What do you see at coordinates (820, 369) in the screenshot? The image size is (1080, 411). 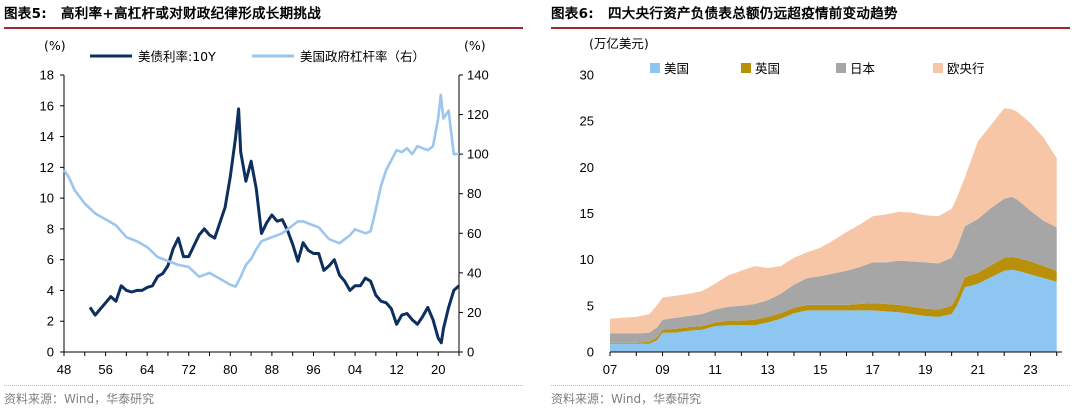 I see `x-tick-label: 15` at bounding box center [820, 369].